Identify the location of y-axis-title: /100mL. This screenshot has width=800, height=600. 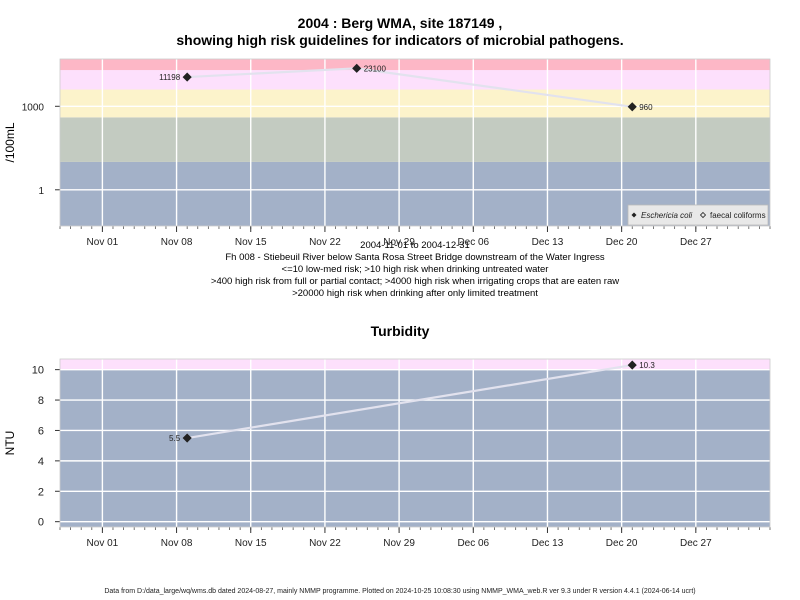
(10, 142).